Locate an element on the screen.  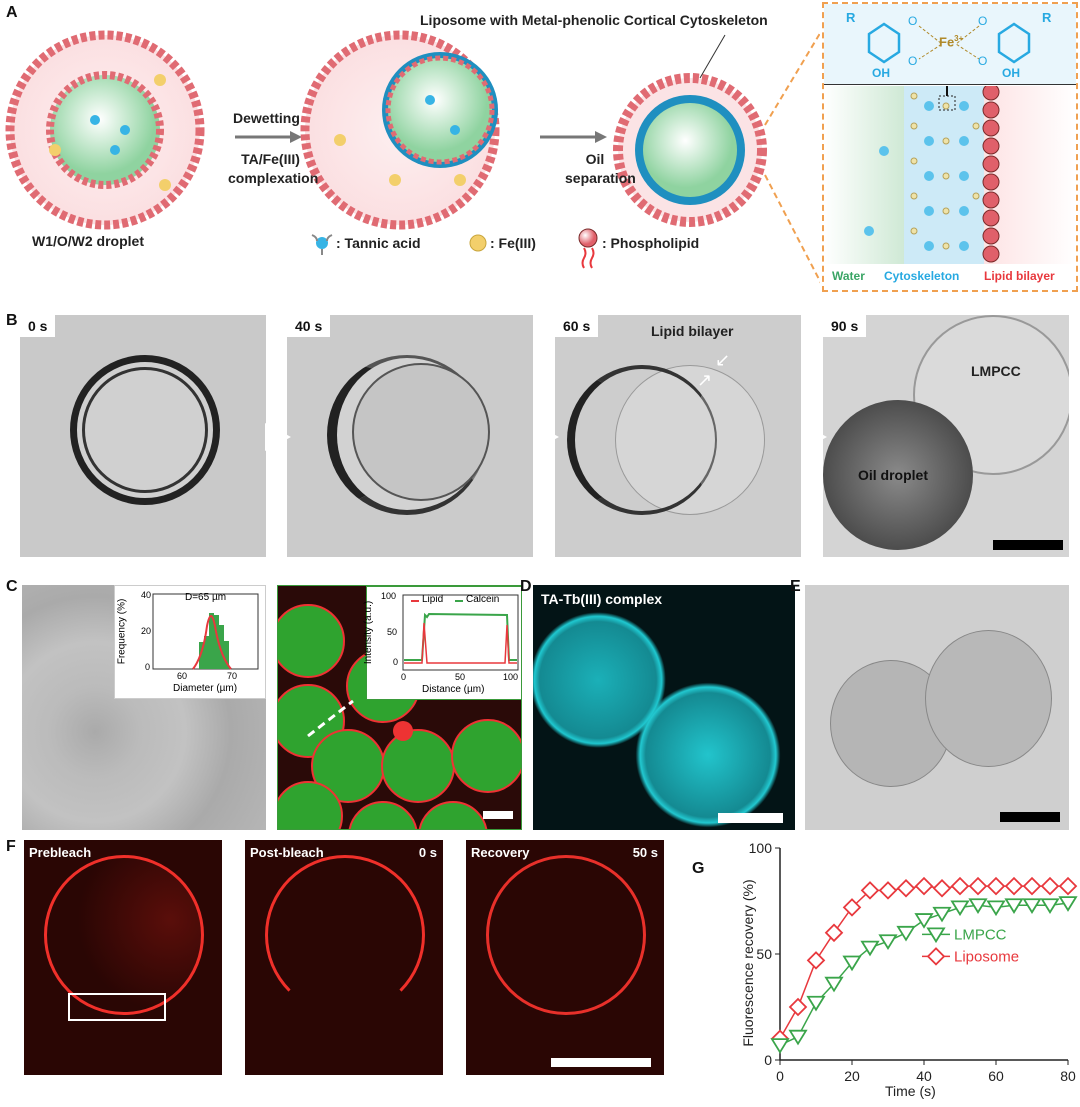
step-oil-separation-label: Oil separation is located at coordinates (600, 168).